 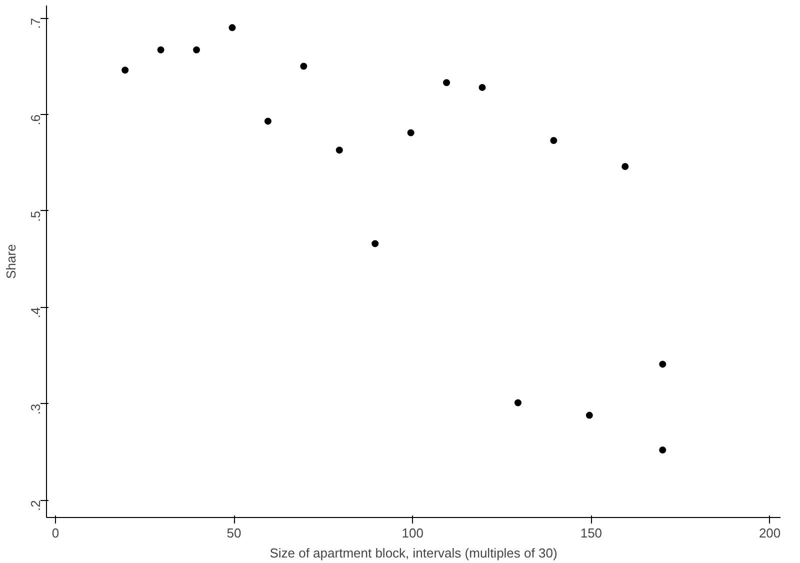 I want to click on x-tick-label: 0, so click(x=56, y=533).